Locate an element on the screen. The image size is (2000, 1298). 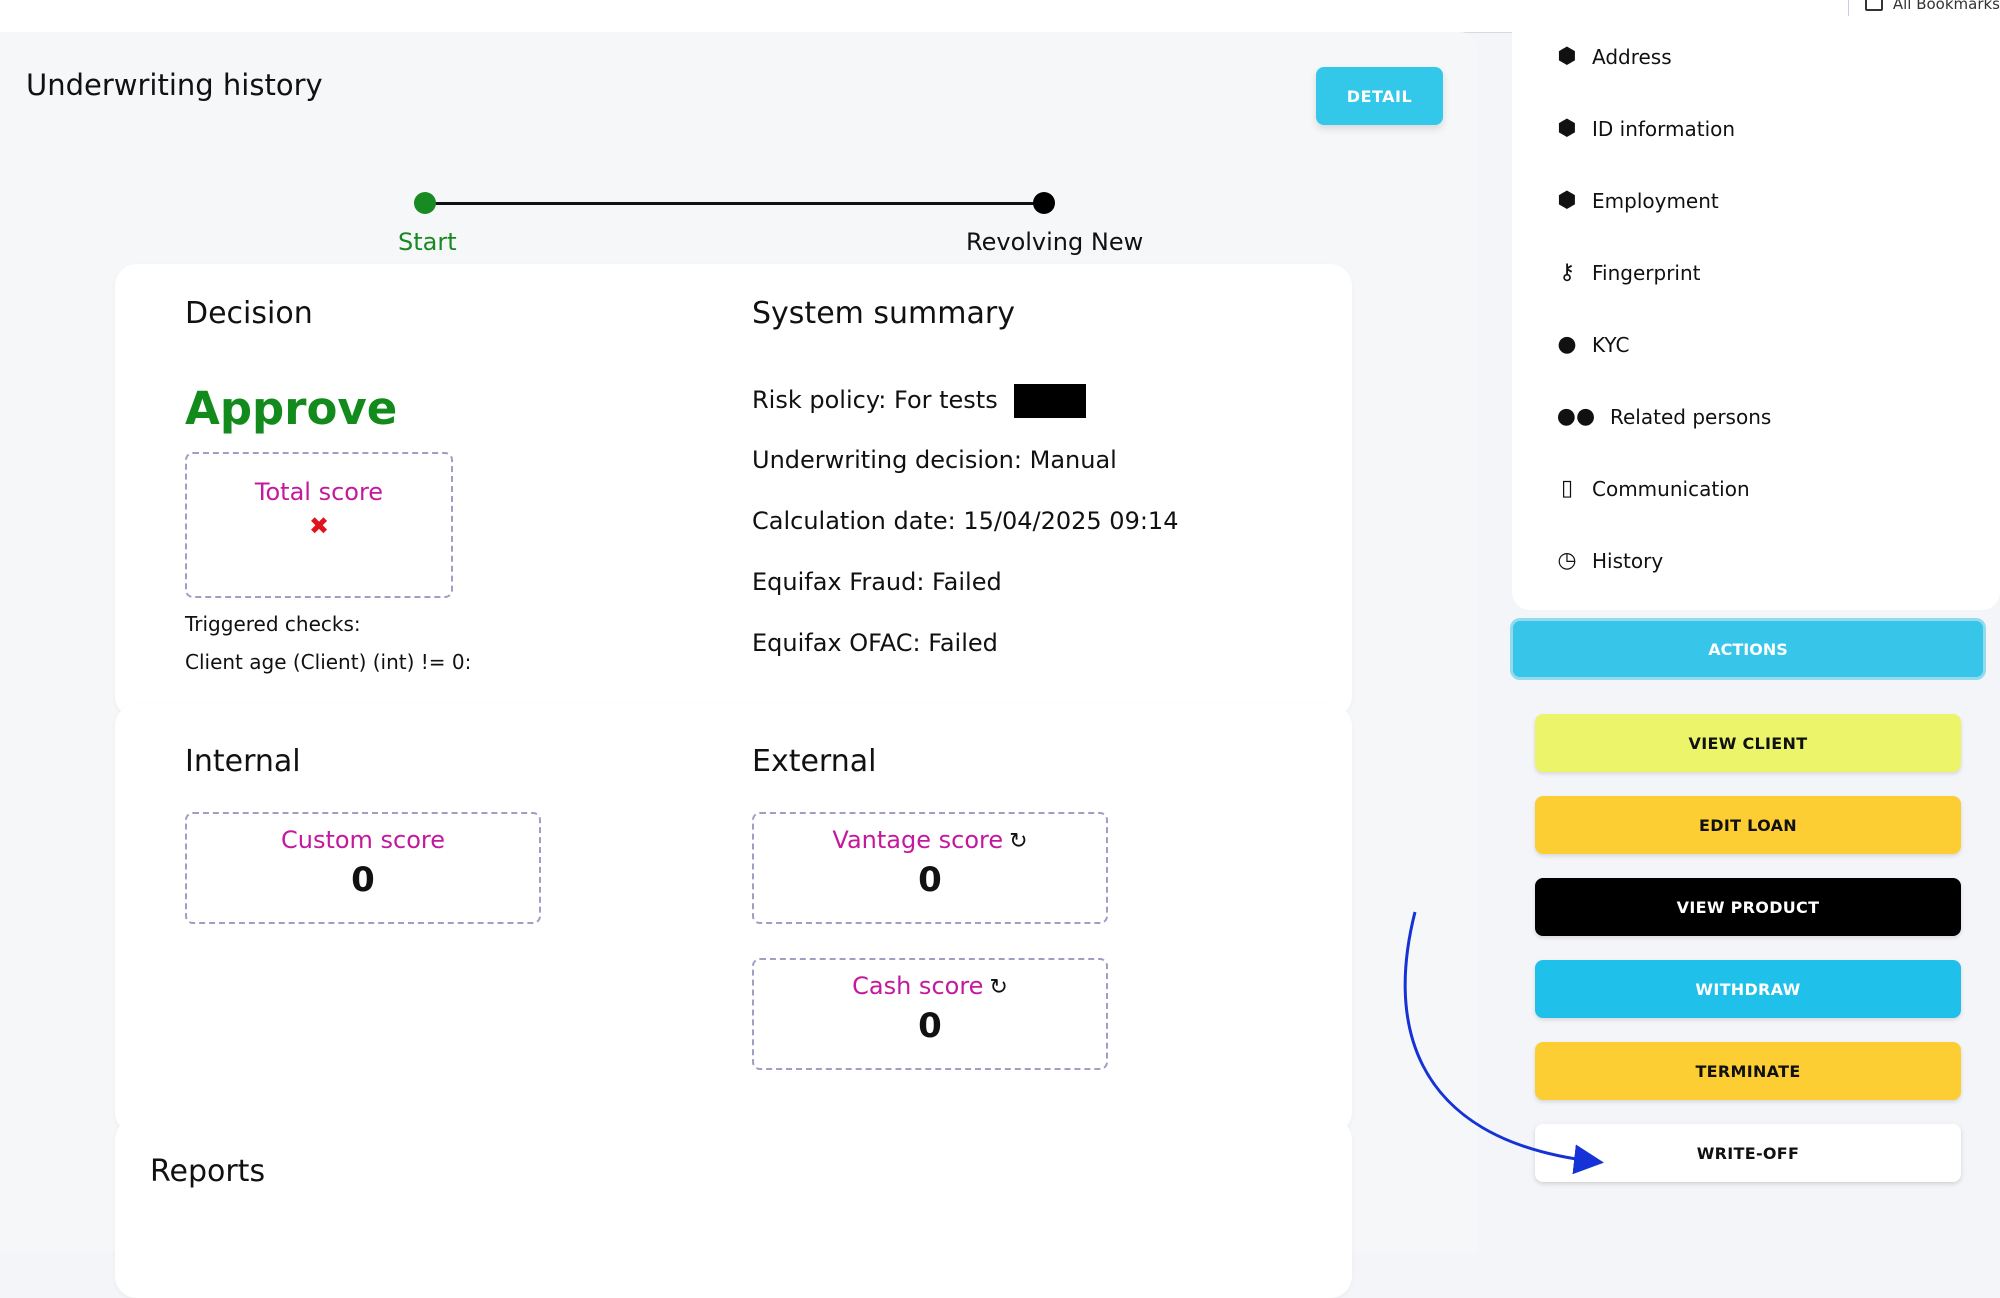
users-icon: ●● is located at coordinates (1576, 416).